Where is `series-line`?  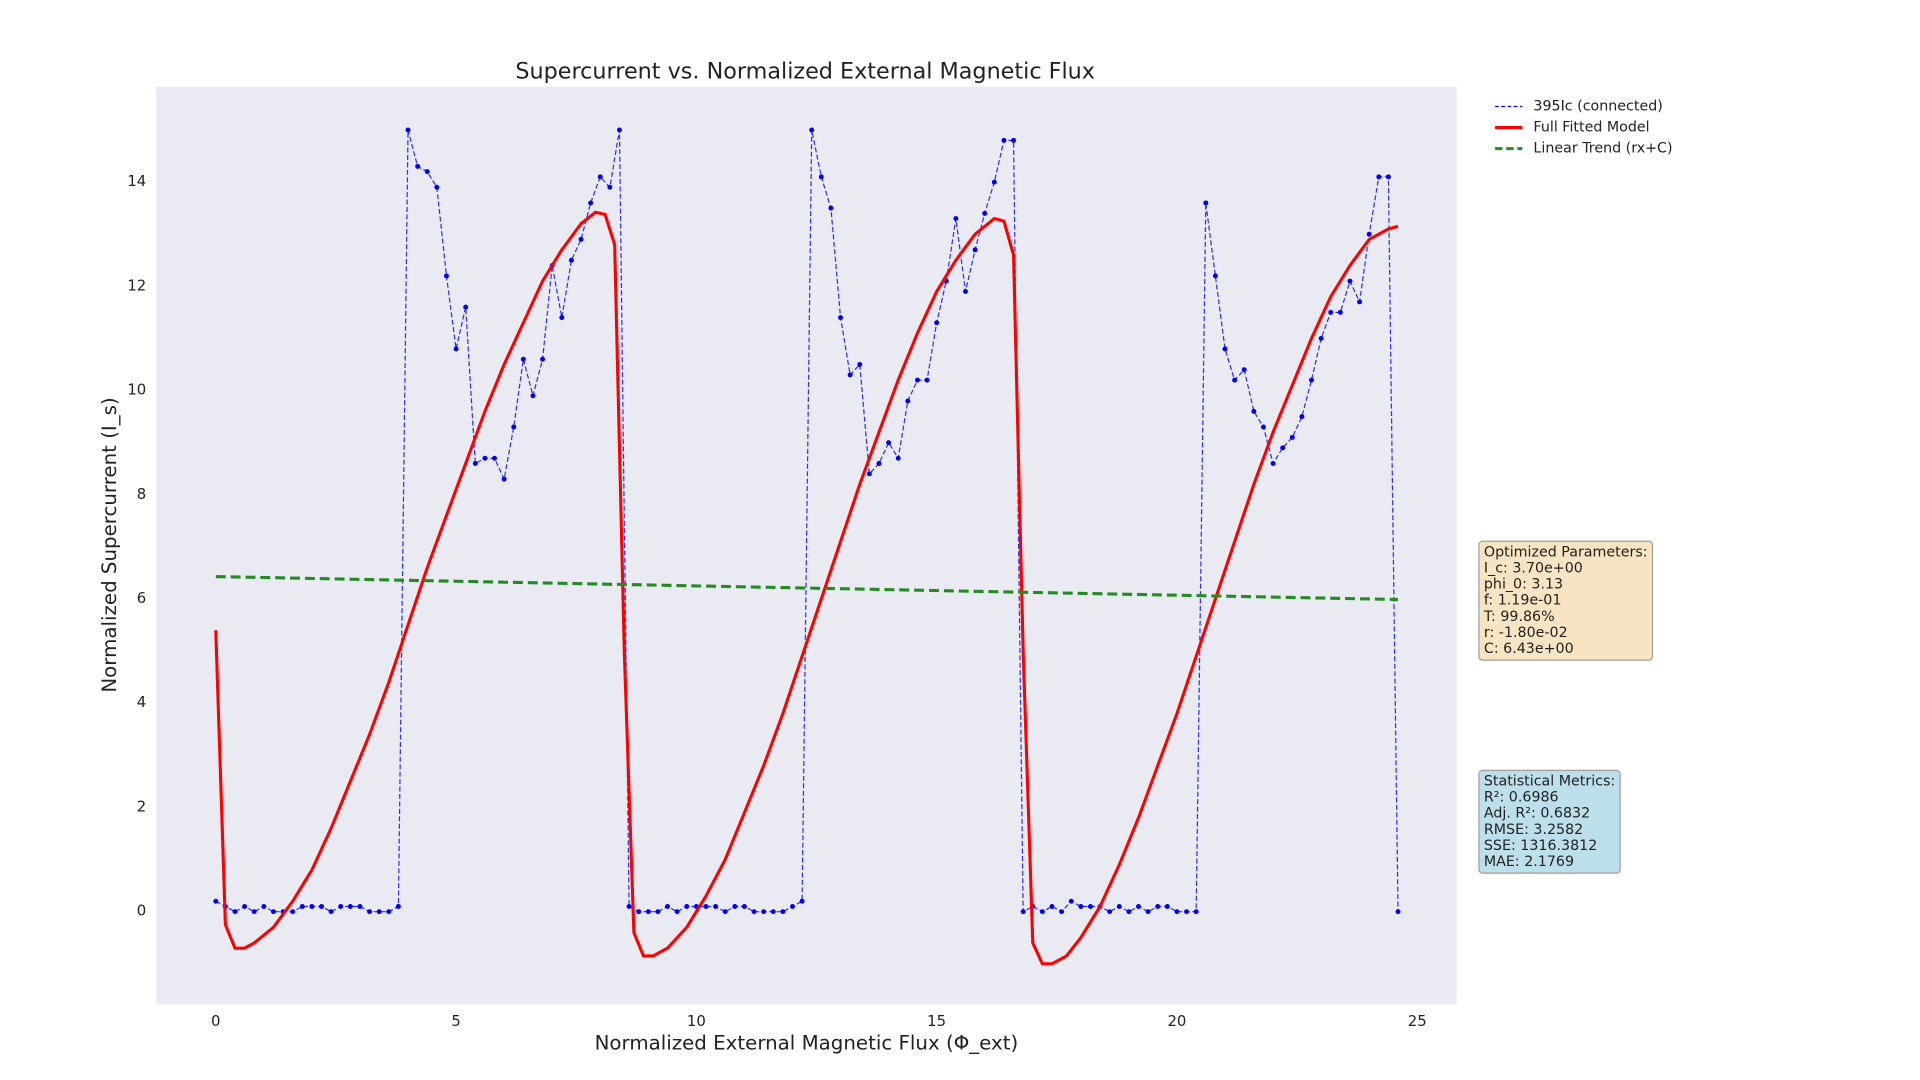 series-line is located at coordinates (807, 588).